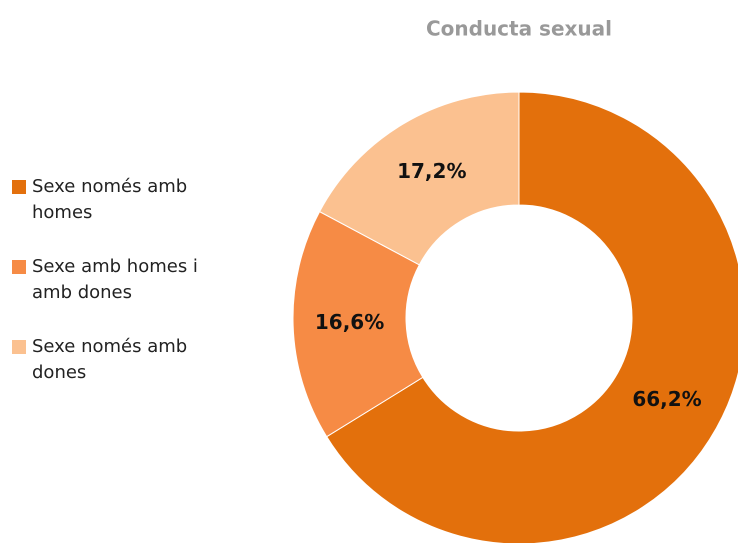 Image resolution: width=738 pixels, height=543 pixels. I want to click on legend-item: Sexe només amb dones, so click(127, 360).